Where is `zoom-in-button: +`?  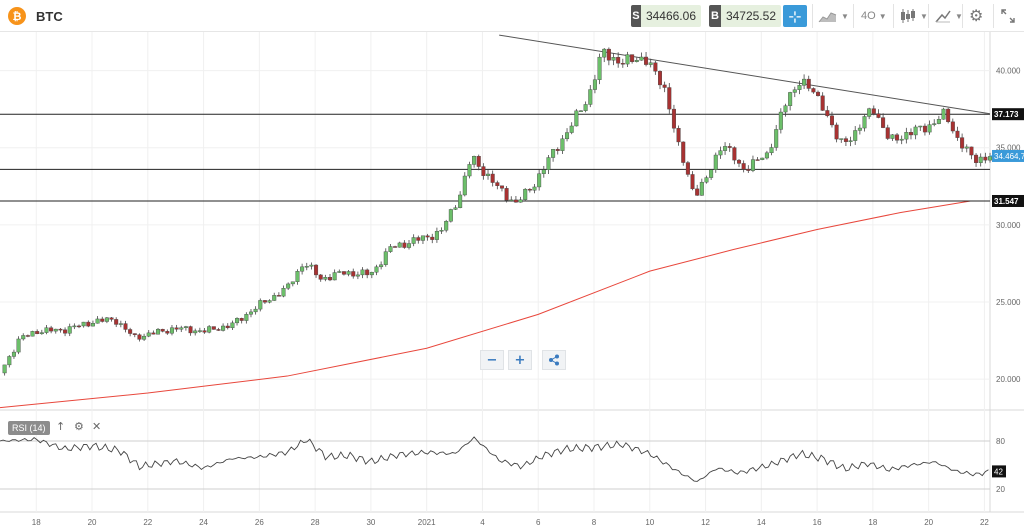
zoom-in-button: + is located at coordinates (520, 360).